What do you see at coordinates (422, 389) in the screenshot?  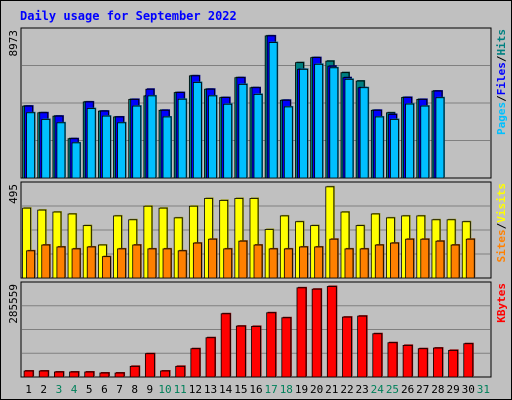 I see `x-tick-label: 27` at bounding box center [422, 389].